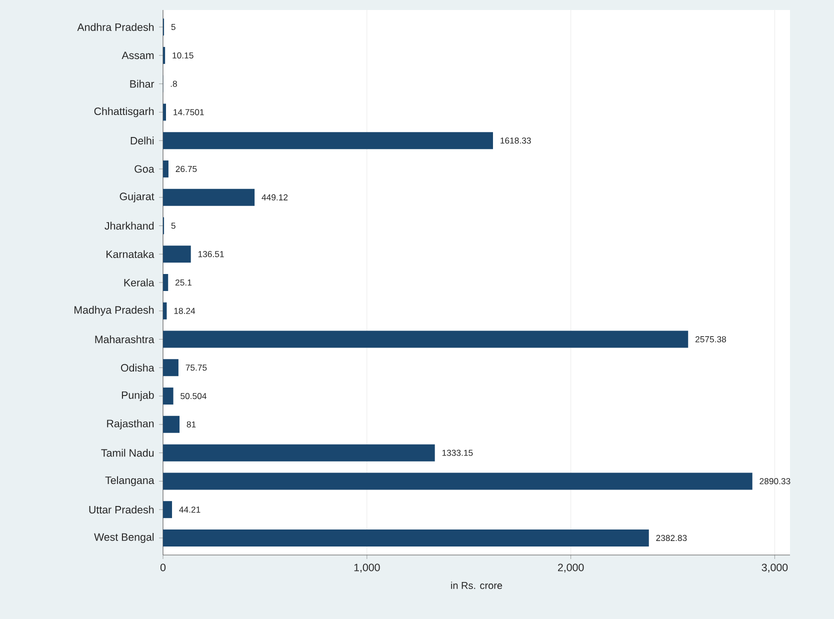 The width and height of the screenshot is (834, 619). Describe the element at coordinates (139, 282) in the screenshot. I see `y-tick-label: Kerala` at that location.